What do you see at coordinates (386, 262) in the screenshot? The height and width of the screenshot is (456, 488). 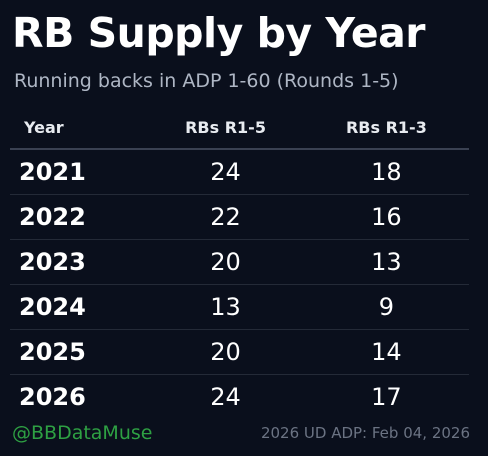 I see `cell-rbs-r1-3: 13` at bounding box center [386, 262].